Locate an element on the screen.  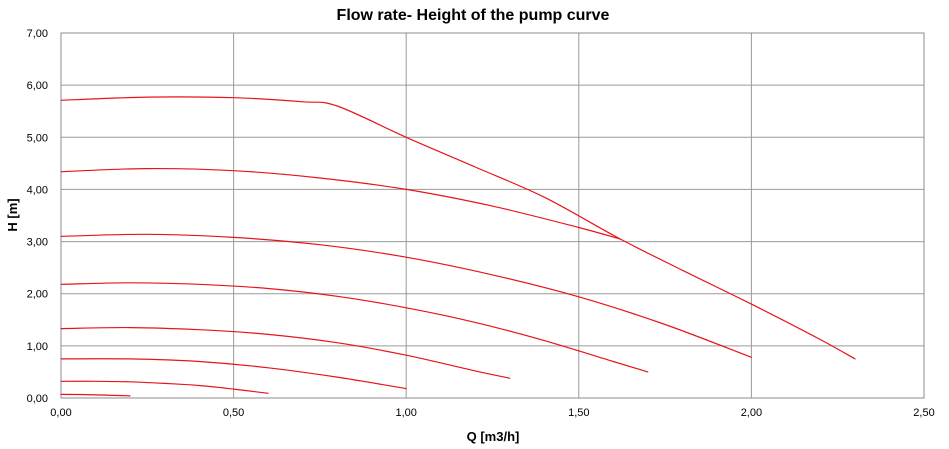
y-tick-label: 2,00 is located at coordinates (37, 295).